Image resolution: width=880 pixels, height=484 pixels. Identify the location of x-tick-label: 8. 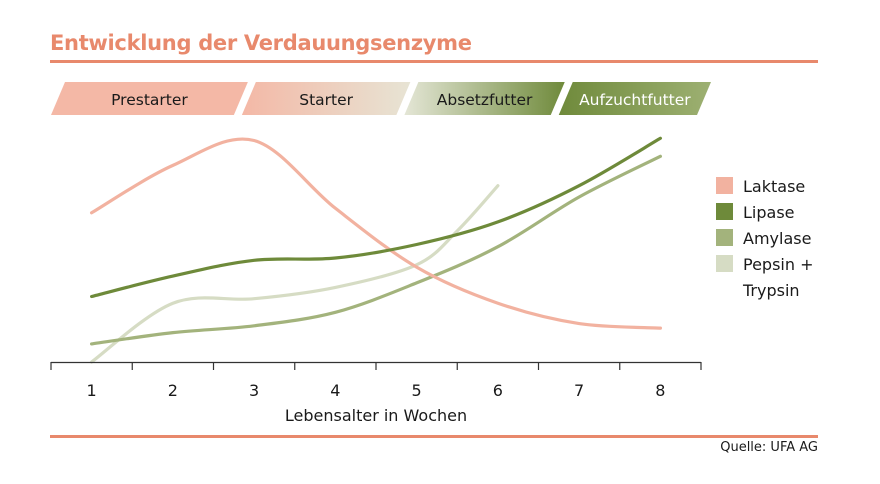
(660, 390).